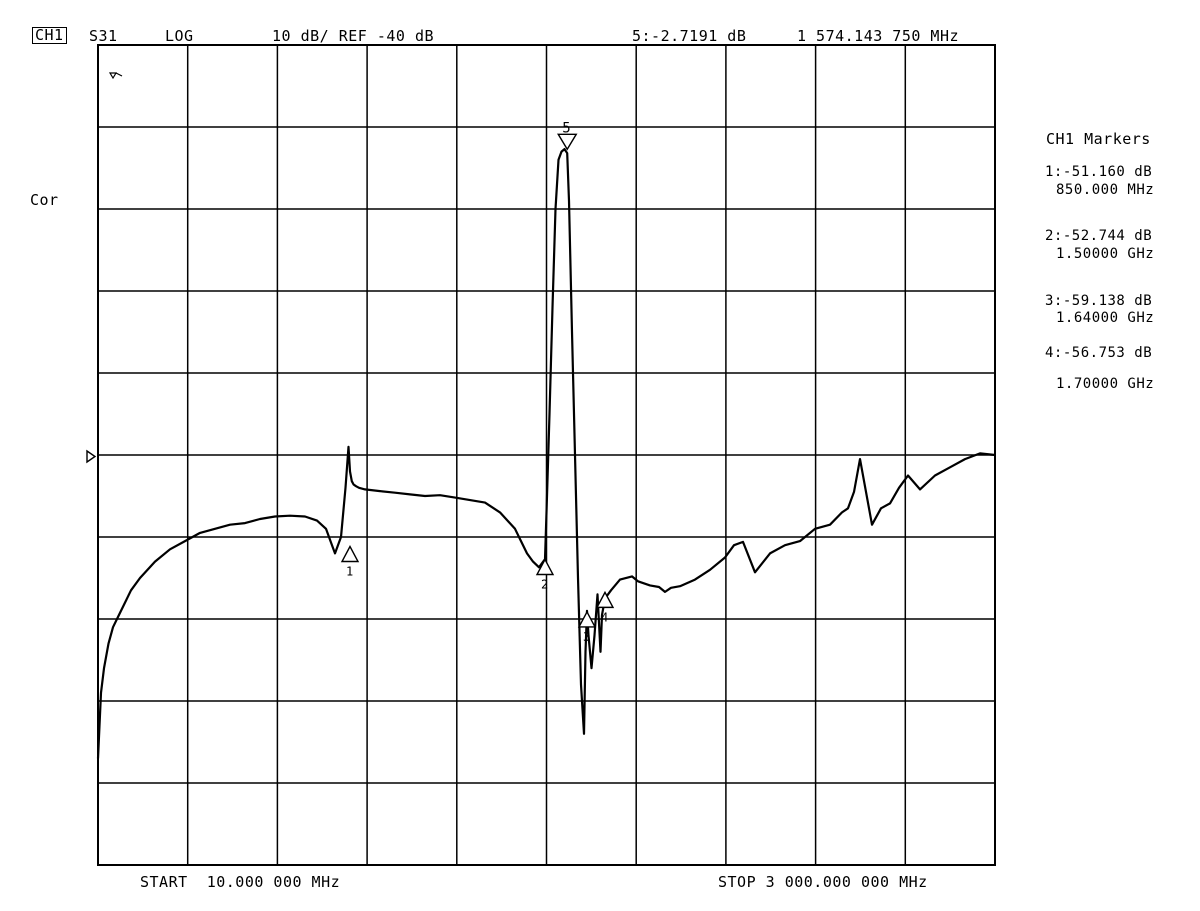 This screenshot has width=1200, height=911. What do you see at coordinates (689, 36) in the screenshot?
I see `active-marker-readout: 5:-2.7191 dB` at bounding box center [689, 36].